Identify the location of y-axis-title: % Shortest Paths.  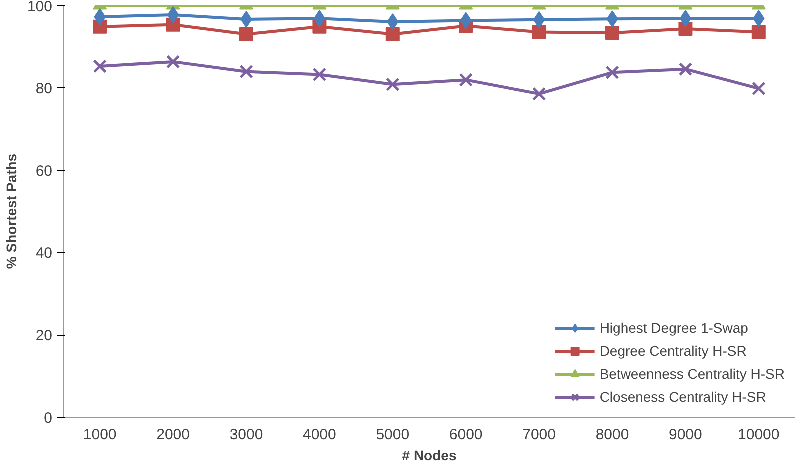
(11, 212).